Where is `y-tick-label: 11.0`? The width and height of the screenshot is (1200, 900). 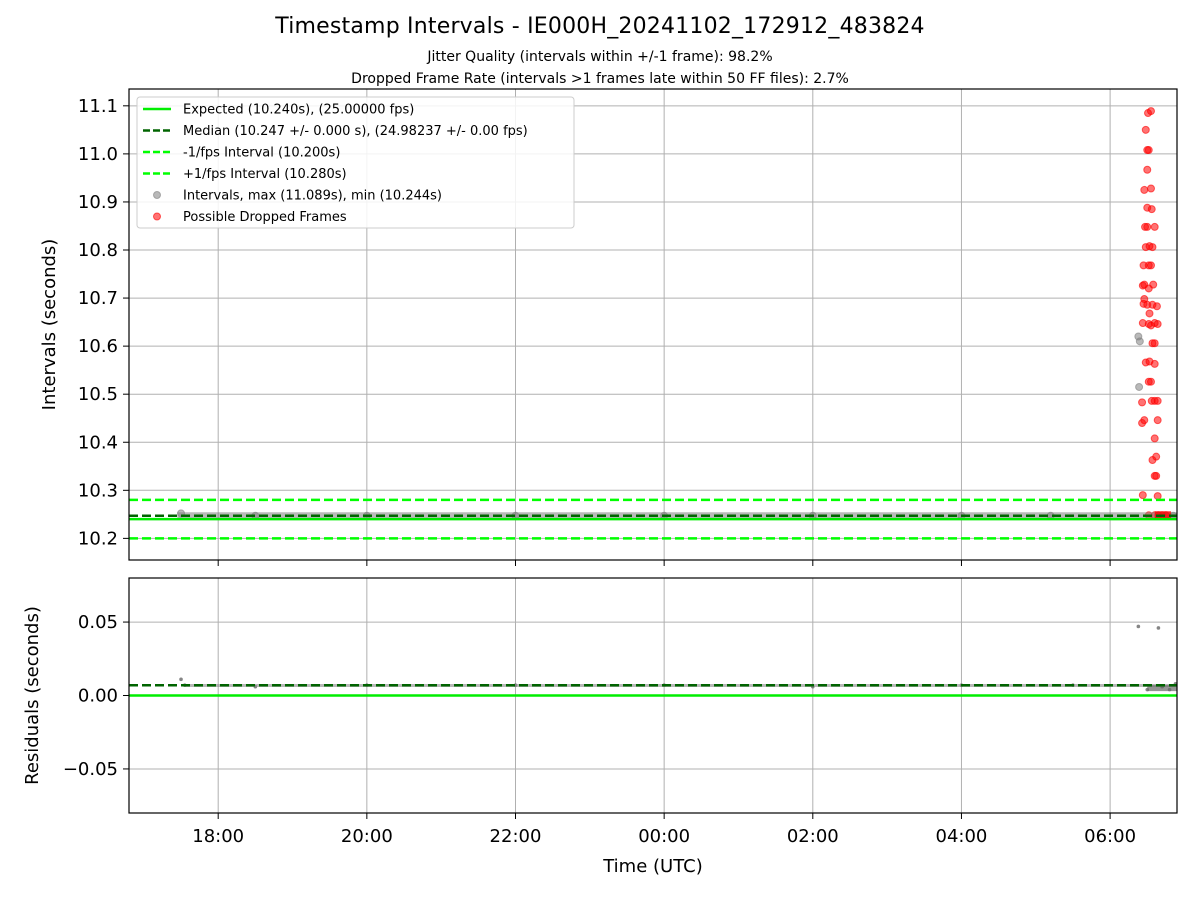 y-tick-label: 11.0 is located at coordinates (98, 154).